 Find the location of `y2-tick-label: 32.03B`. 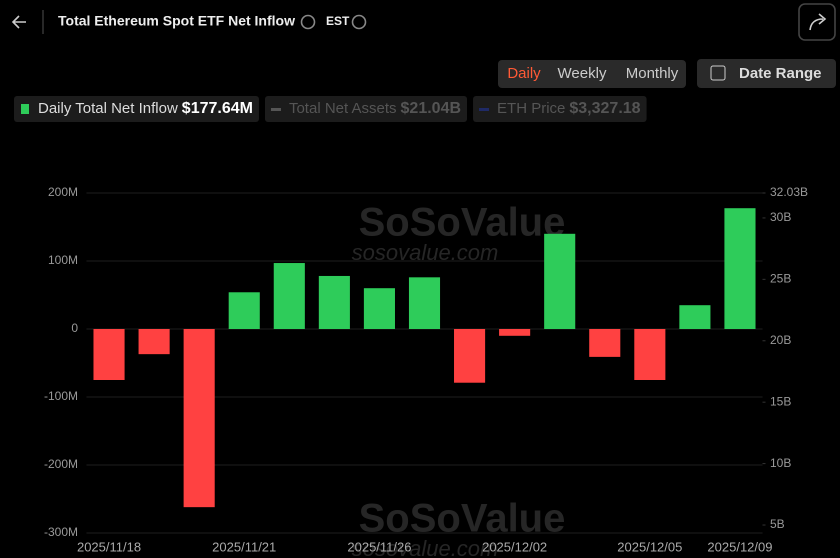

y2-tick-label: 32.03B is located at coordinates (789, 192).